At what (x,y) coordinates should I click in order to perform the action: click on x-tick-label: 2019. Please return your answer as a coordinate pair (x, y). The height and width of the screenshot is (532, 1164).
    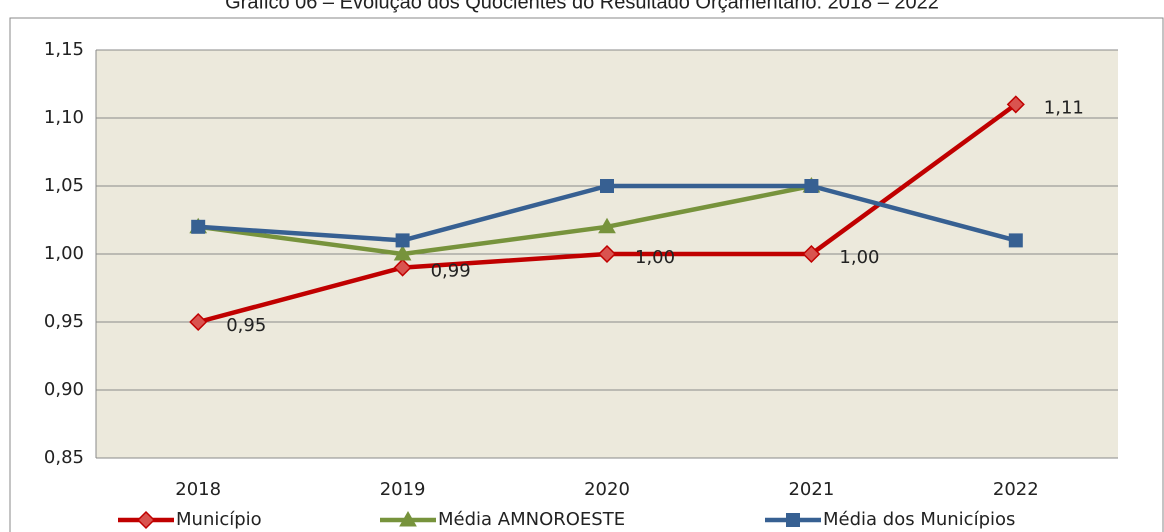
    Looking at the image, I should click on (403, 489).